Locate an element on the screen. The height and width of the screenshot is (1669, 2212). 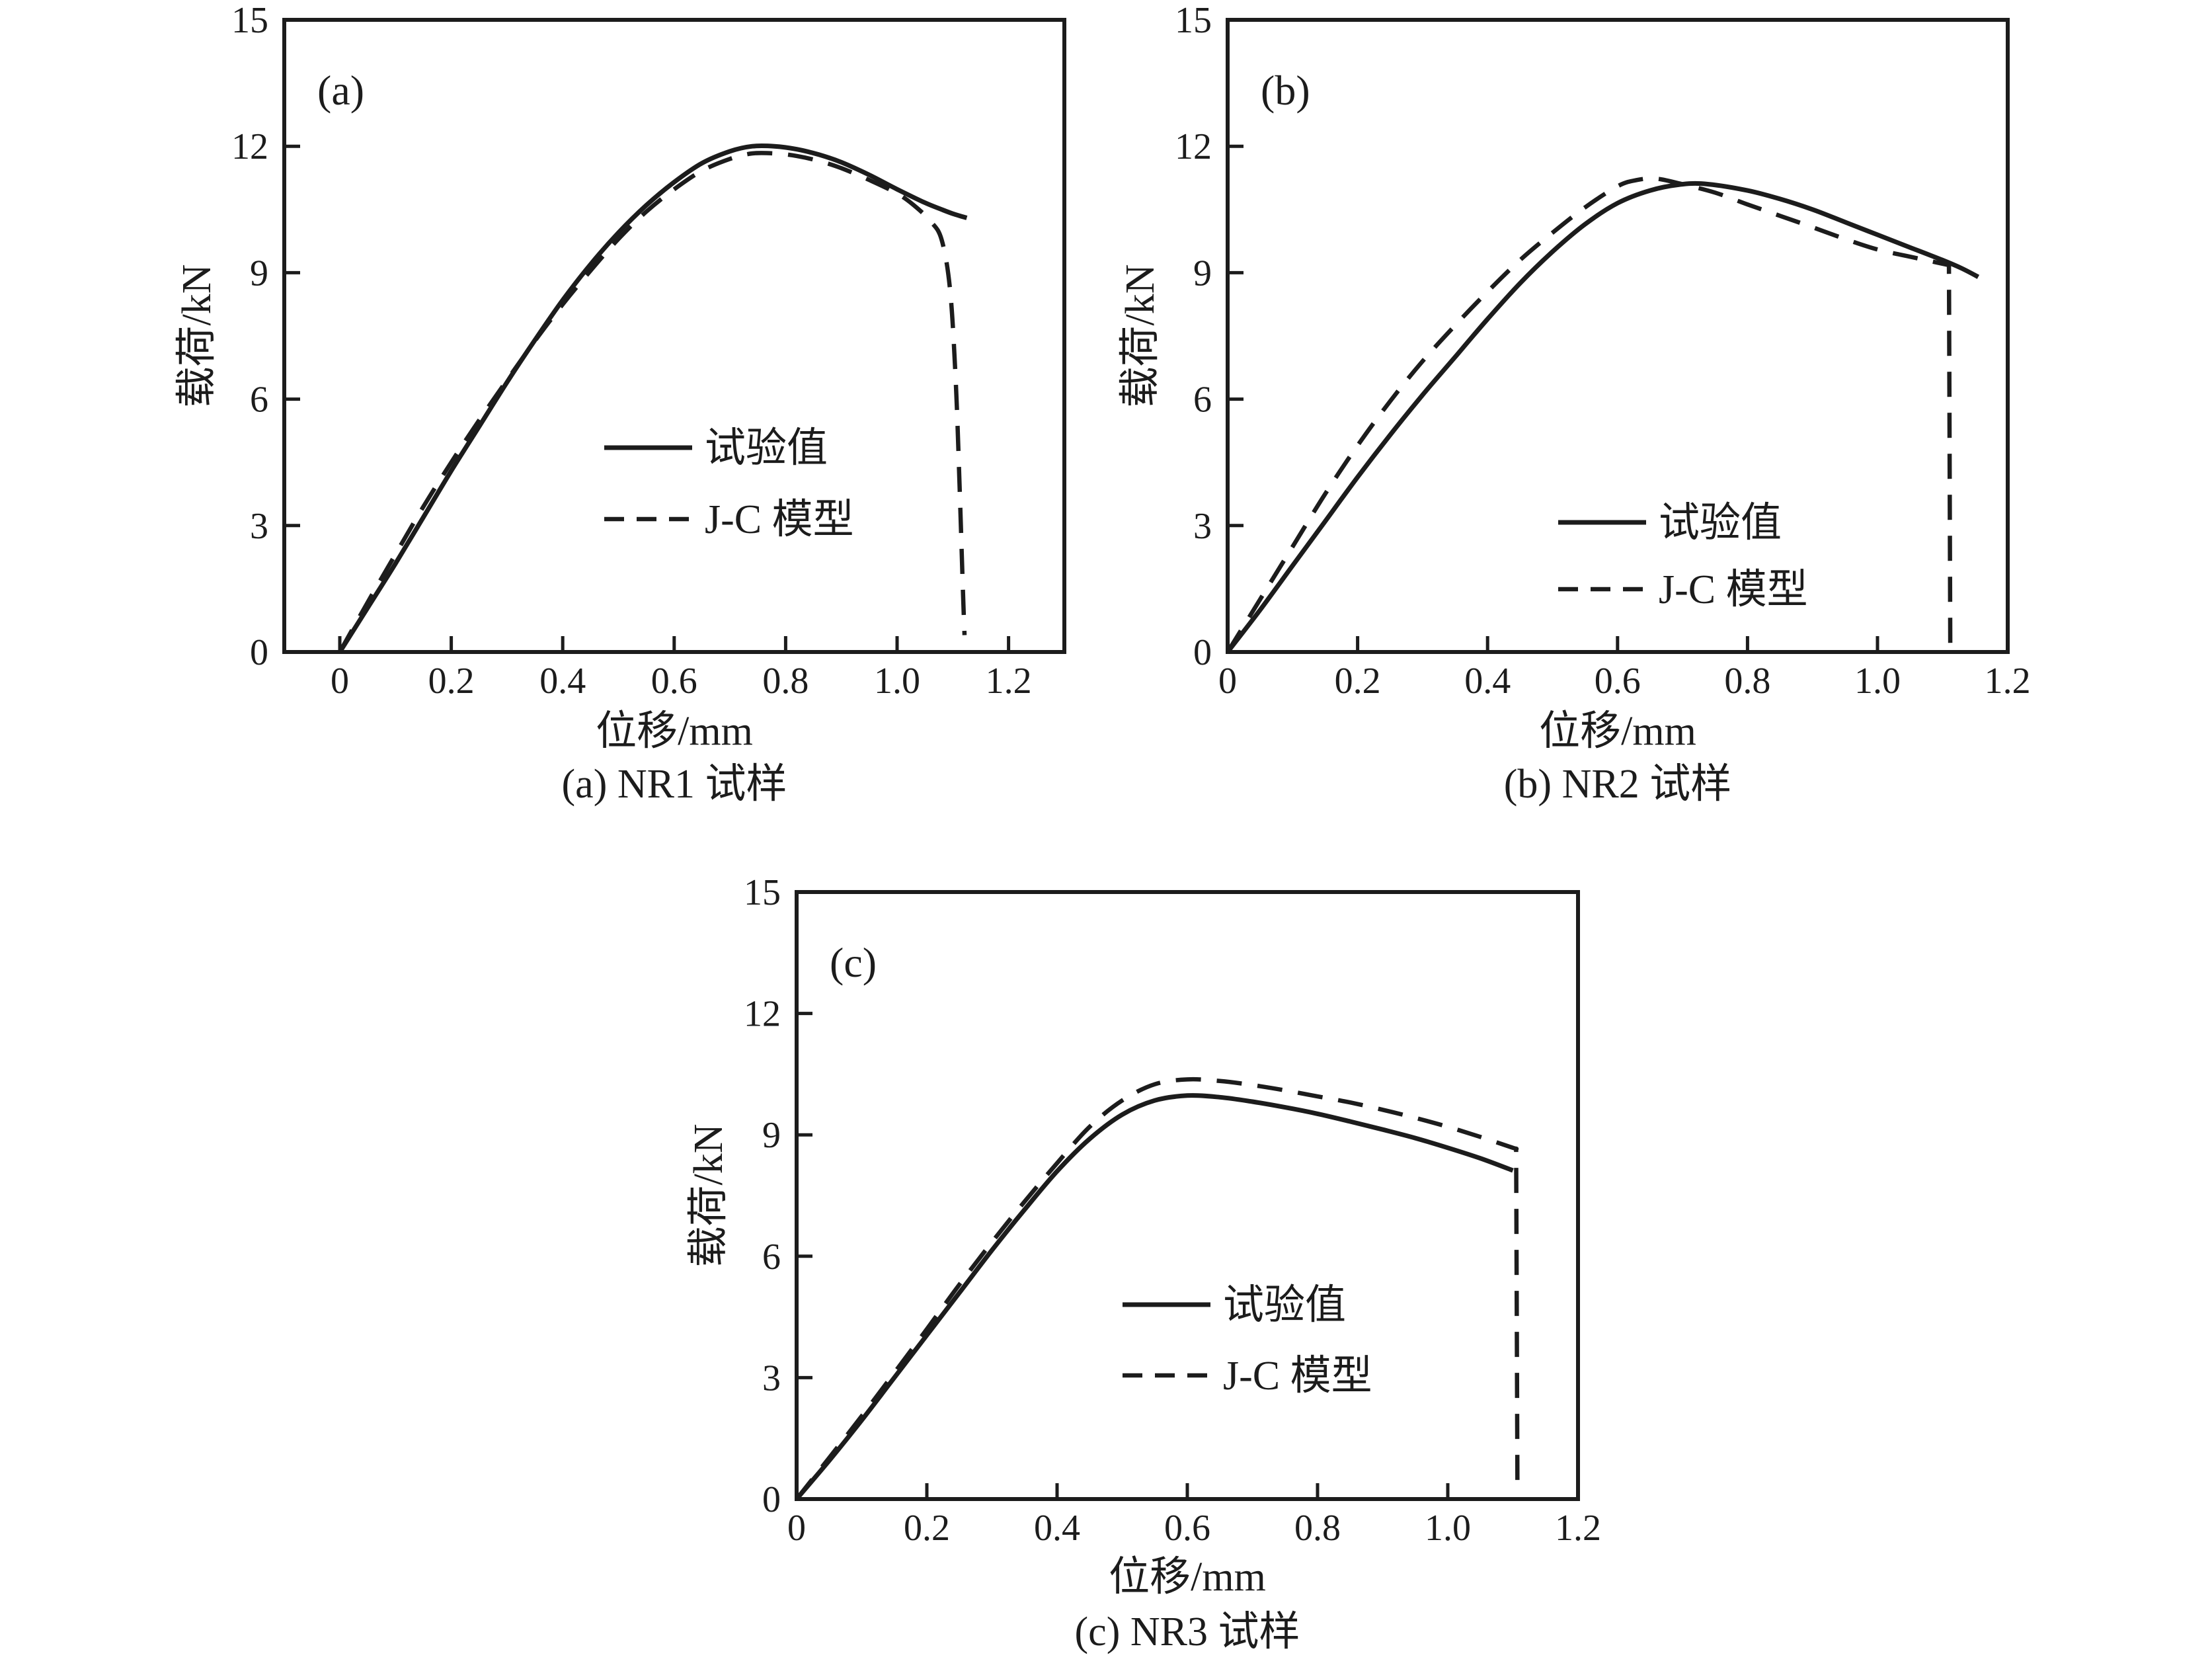
chart-c-x-tick-label: 0.4 is located at coordinates (1057, 1528).